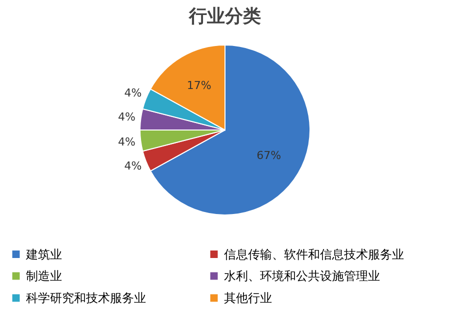 This screenshot has height=324, width=463. Describe the element at coordinates (314, 254) in the screenshot. I see `legend-label: 信息传输、软件和信息技术服务业` at that location.